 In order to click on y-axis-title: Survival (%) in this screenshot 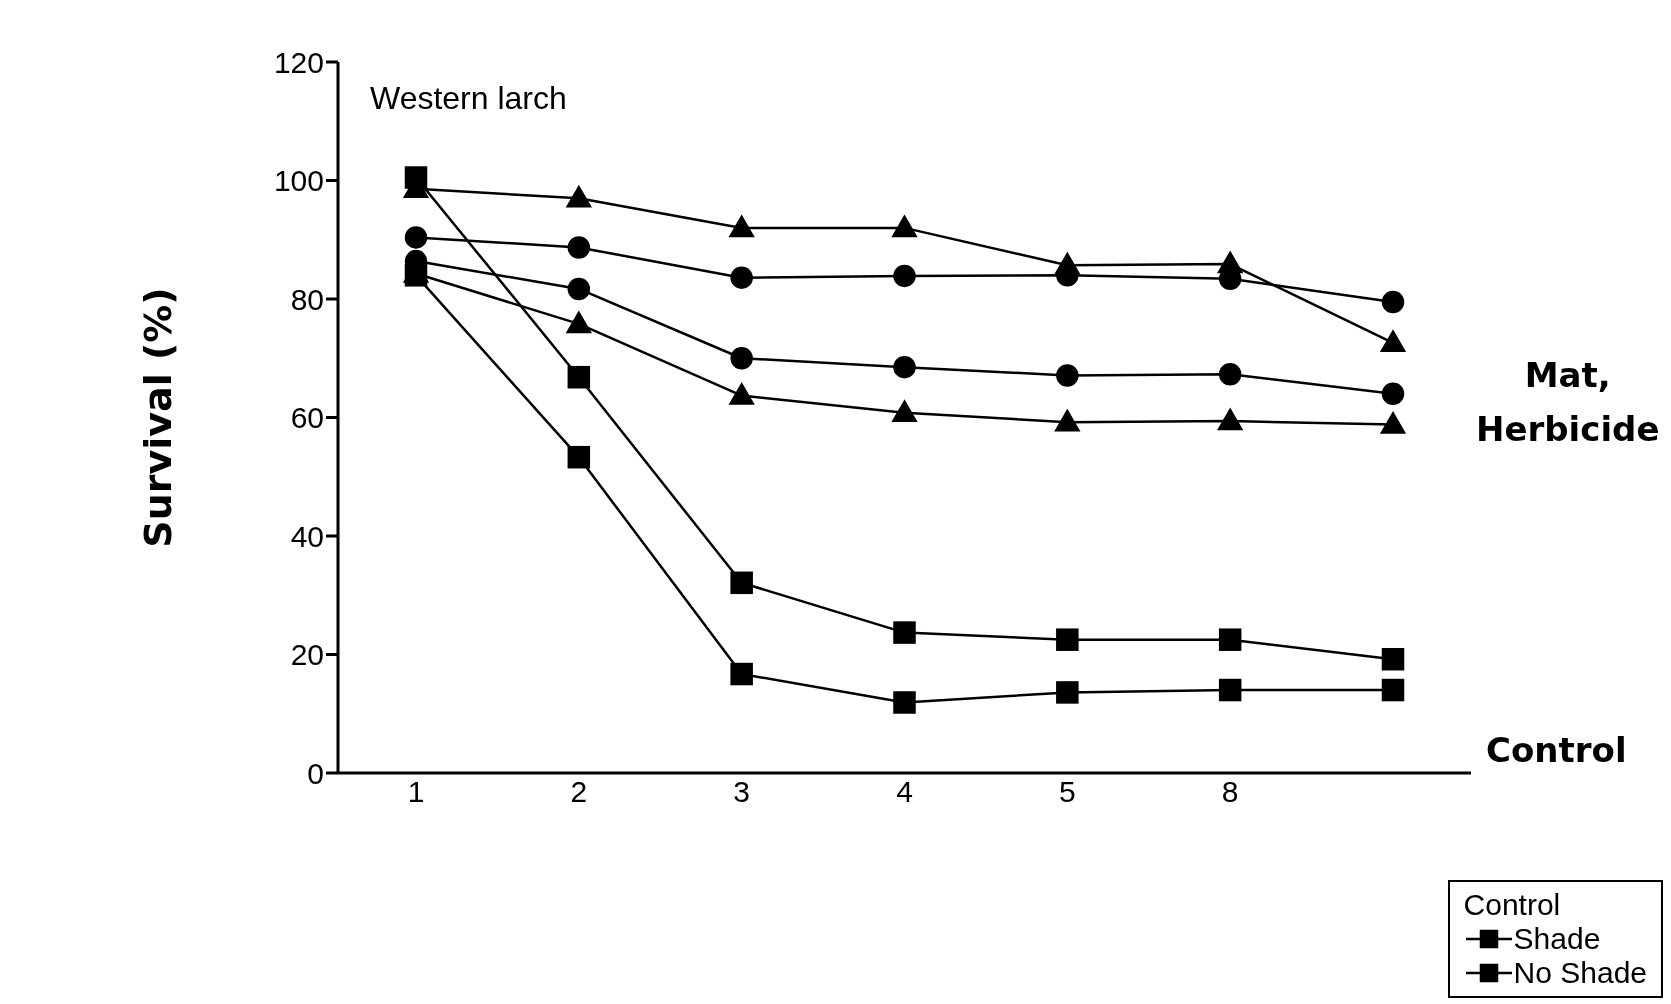, I will do `click(158, 417)`.